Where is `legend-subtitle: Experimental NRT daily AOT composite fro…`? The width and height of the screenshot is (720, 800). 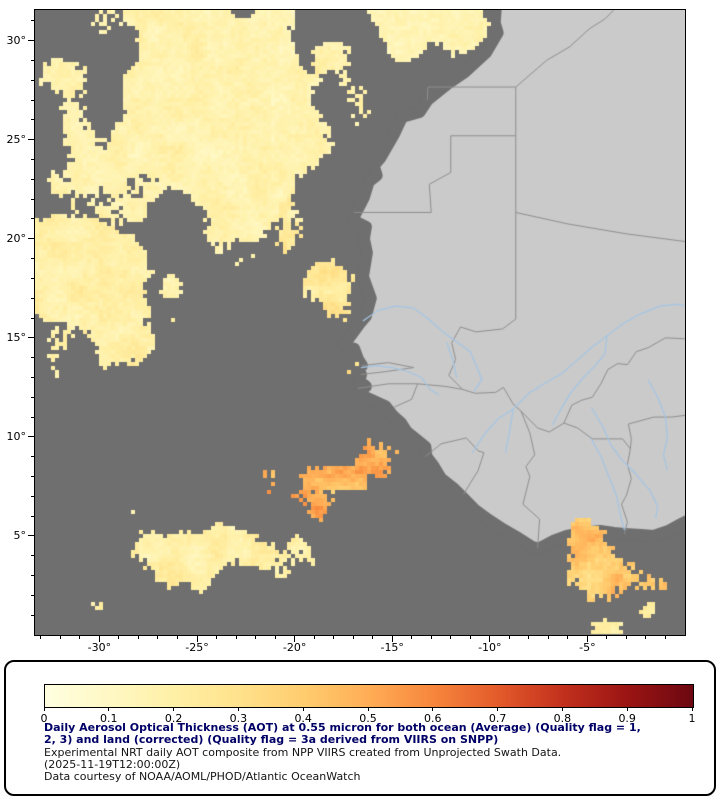
legend-subtitle: Experimental NRT daily AOT composite fro… is located at coordinates (303, 752).